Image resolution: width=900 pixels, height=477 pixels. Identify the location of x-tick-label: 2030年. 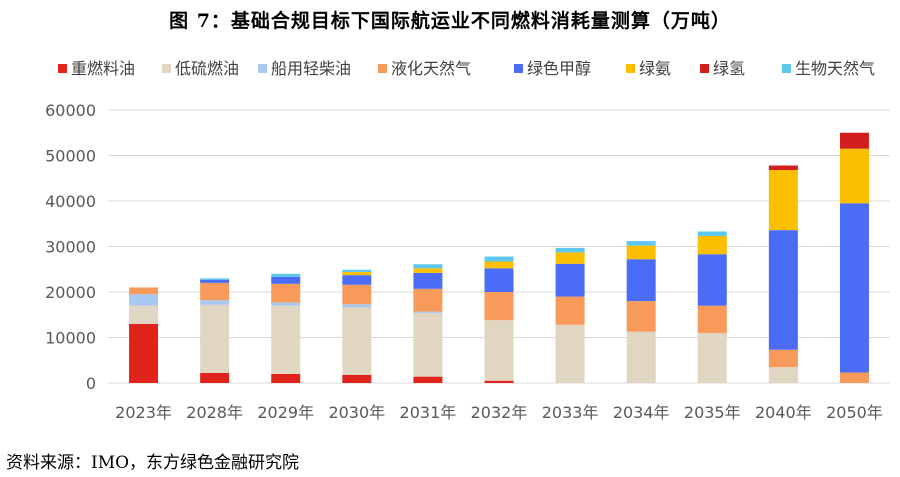
(356, 412).